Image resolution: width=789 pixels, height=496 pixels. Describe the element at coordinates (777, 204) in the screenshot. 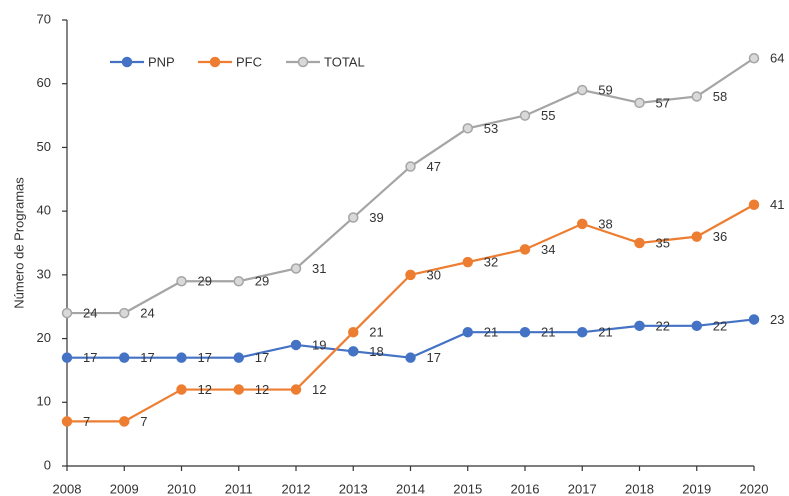

I see `data-label: 41` at that location.